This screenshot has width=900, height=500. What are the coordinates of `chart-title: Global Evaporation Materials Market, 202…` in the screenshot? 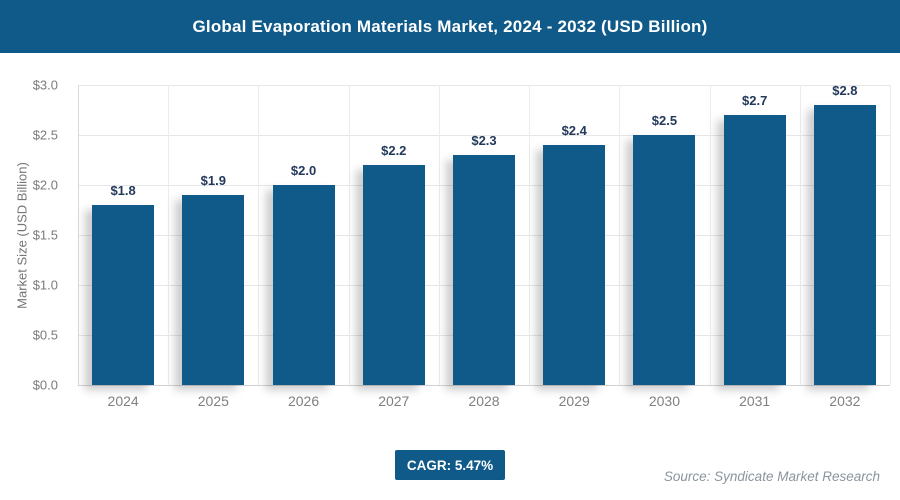 It's located at (450, 26).